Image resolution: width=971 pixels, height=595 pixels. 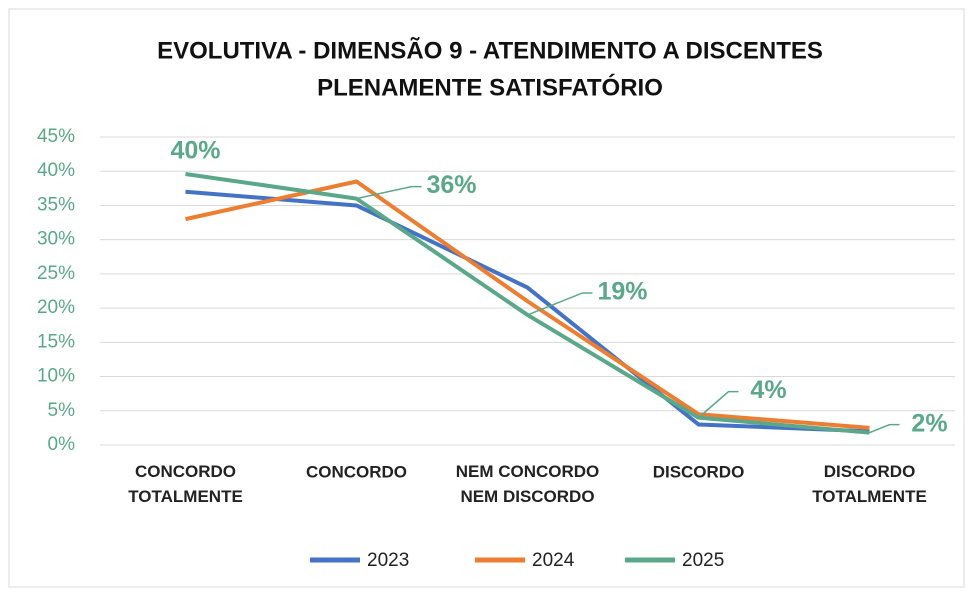 What do you see at coordinates (768, 390) in the screenshot?
I see `data-label: 4%` at bounding box center [768, 390].